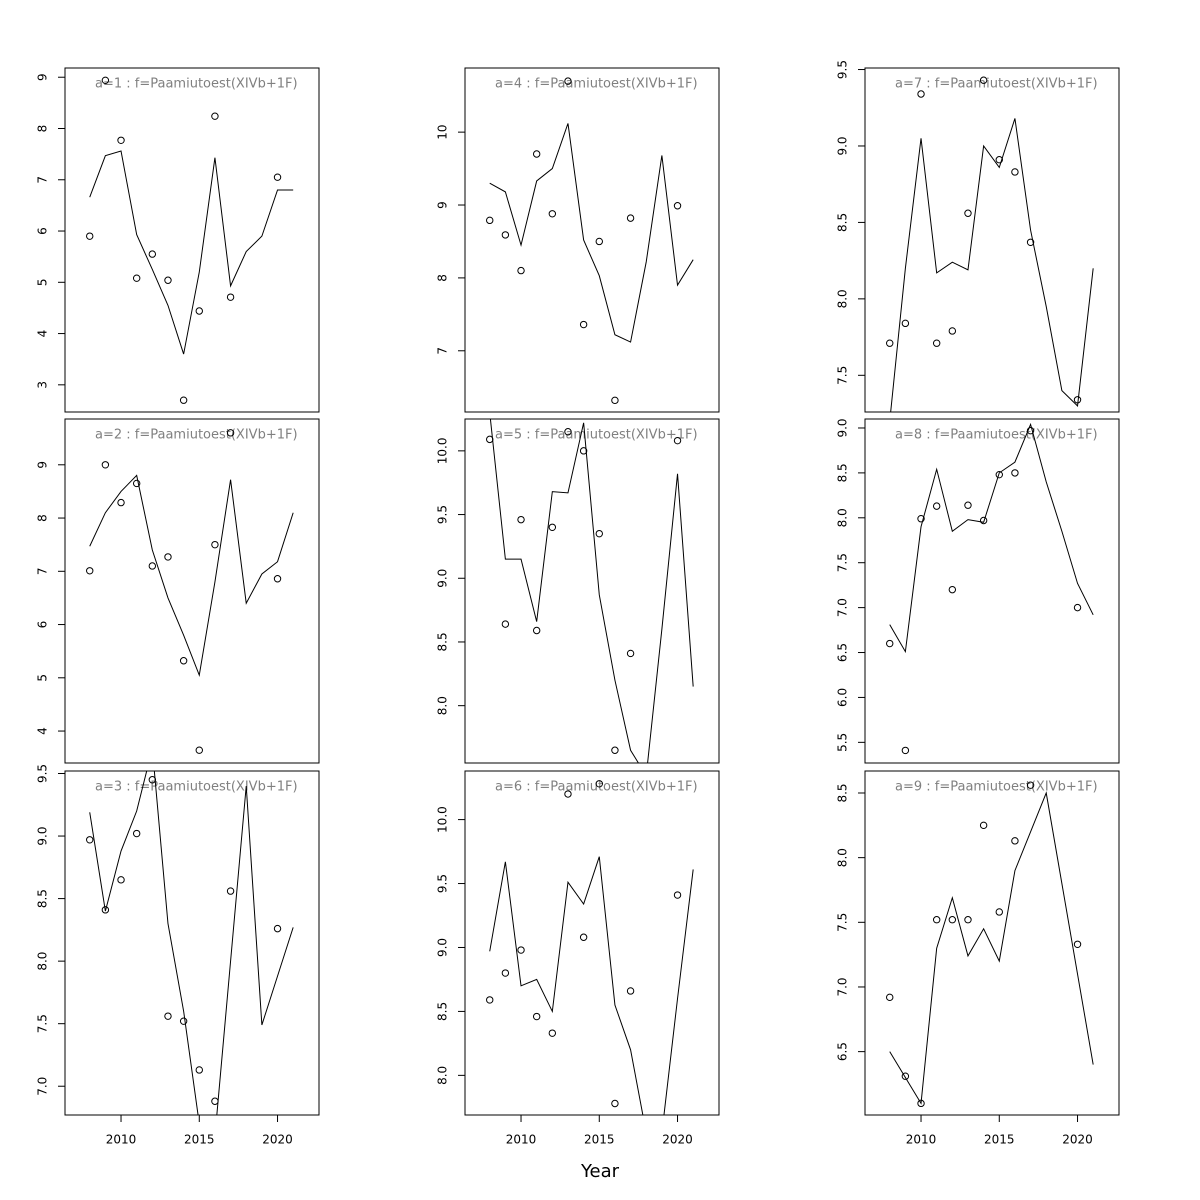  Describe the element at coordinates (843, 697) in the screenshot. I see `y-tick-label: 6.0` at that location.